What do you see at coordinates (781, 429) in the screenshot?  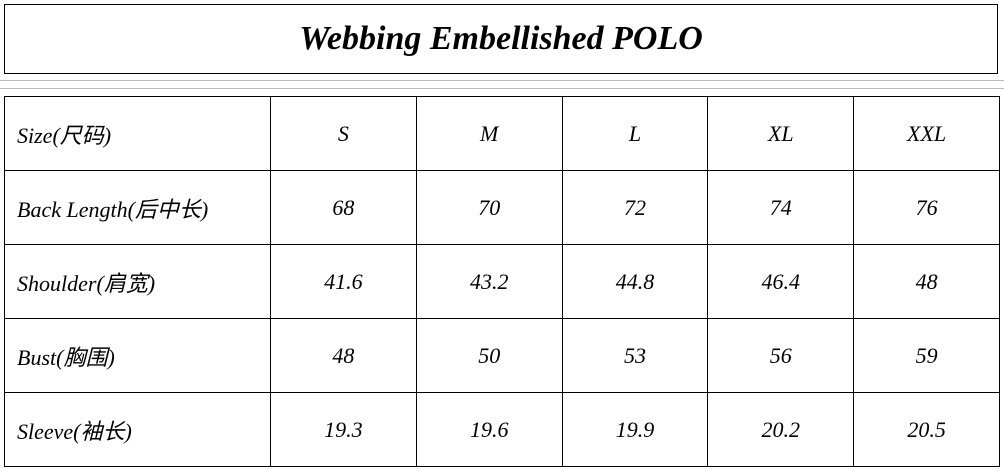 I see `cell: 20.2` at bounding box center [781, 429].